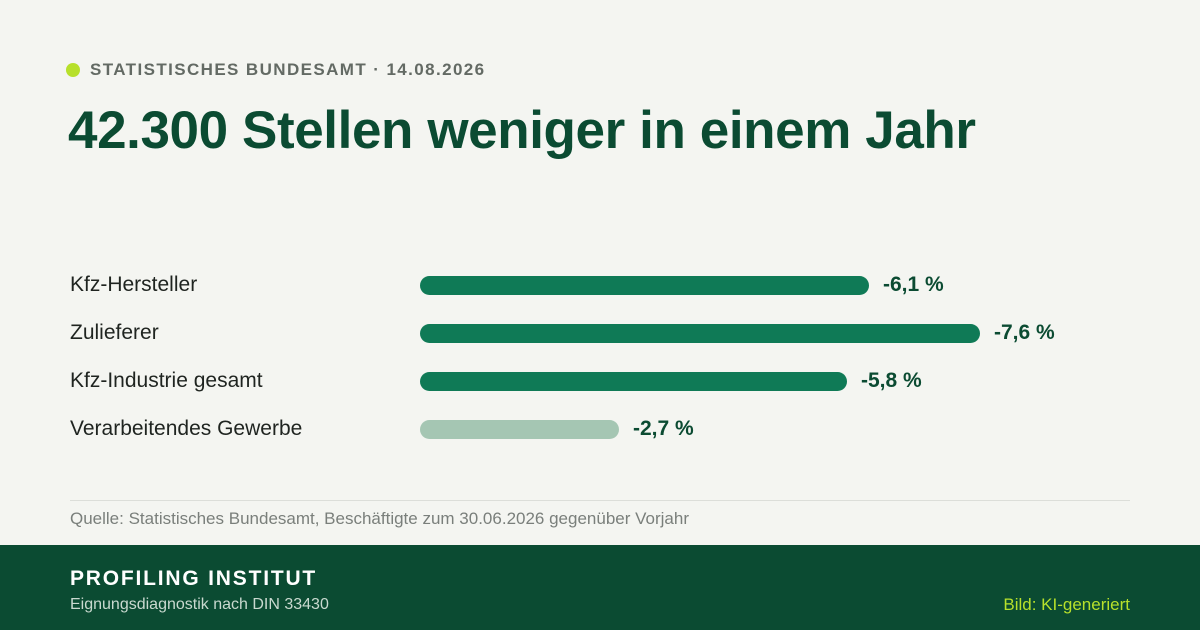  What do you see at coordinates (913, 284) in the screenshot?
I see `value-label: -6,1 %` at bounding box center [913, 284].